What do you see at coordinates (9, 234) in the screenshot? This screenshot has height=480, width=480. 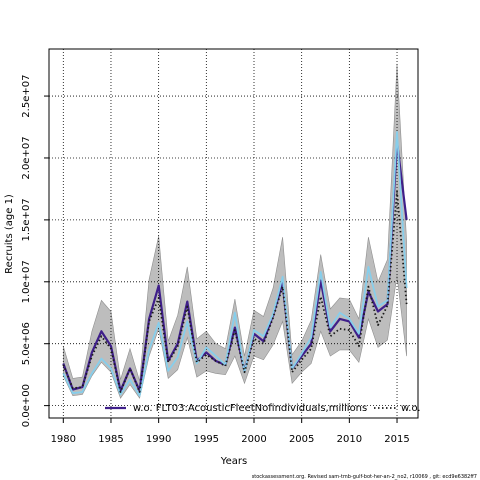 I see `y-axis-title: Recruits (age 1)` at bounding box center [9, 234].